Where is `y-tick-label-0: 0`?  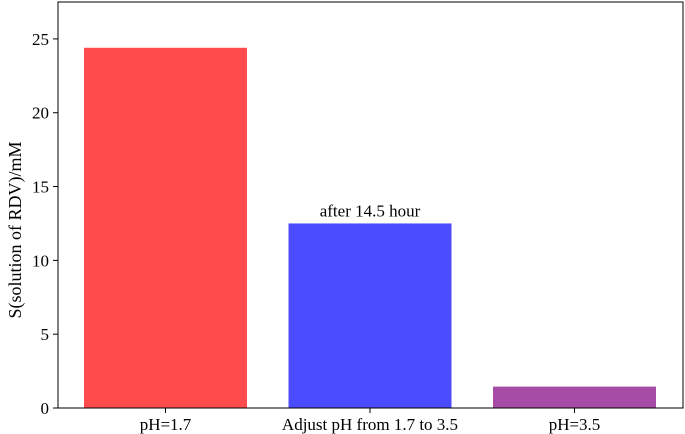
y-tick-label-0: 0 is located at coordinates (45, 408).